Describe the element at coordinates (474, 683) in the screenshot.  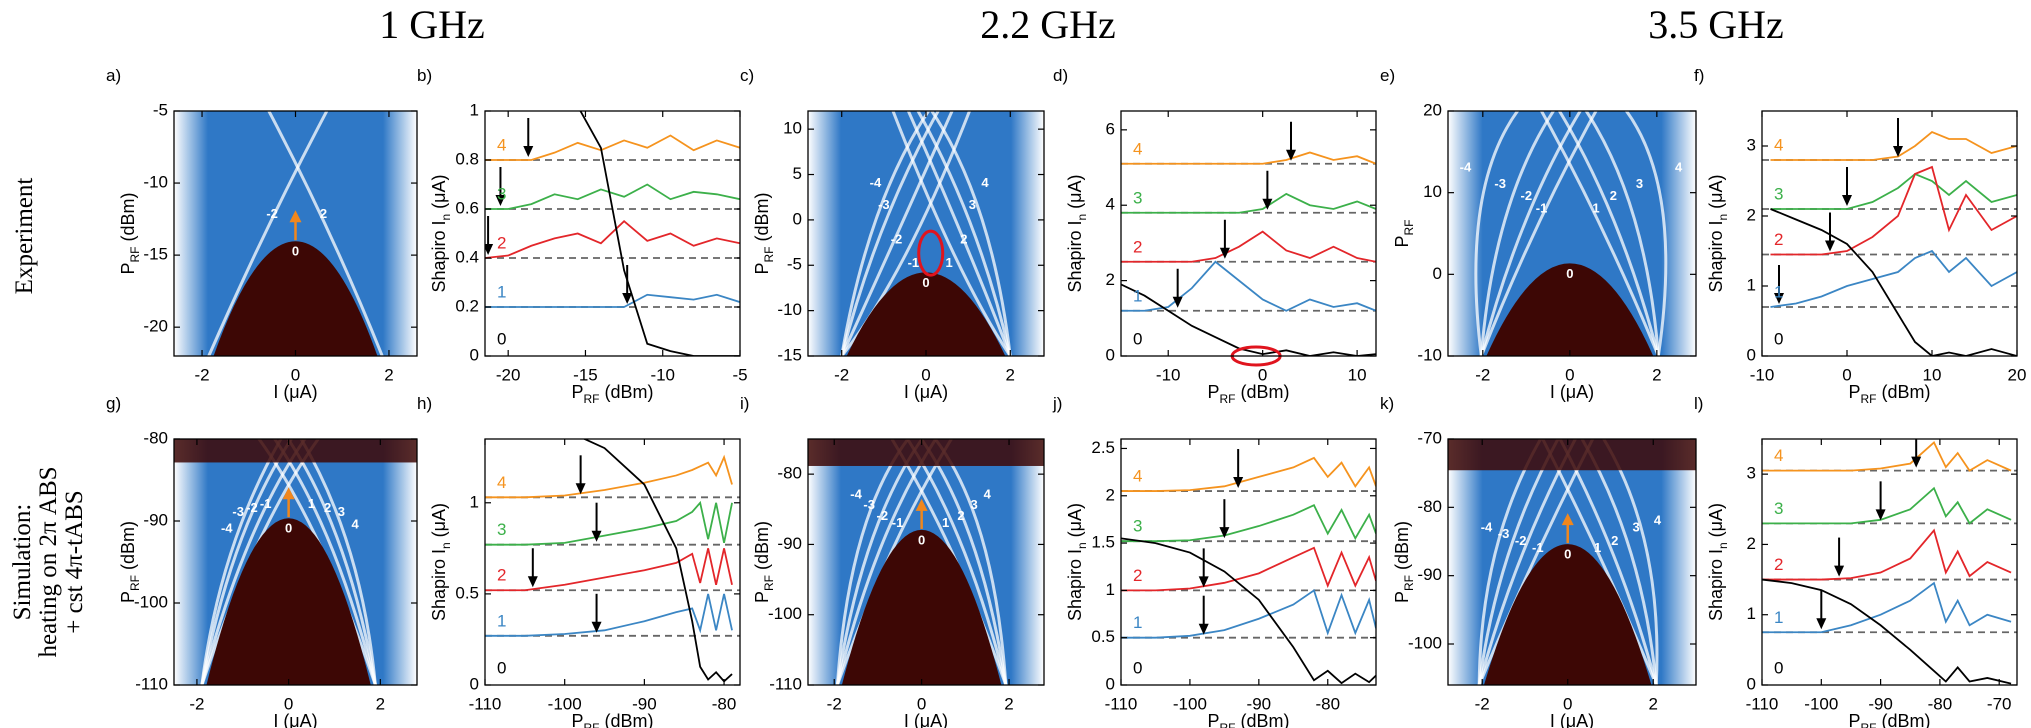
I see `y-tick-label: 0` at that location.